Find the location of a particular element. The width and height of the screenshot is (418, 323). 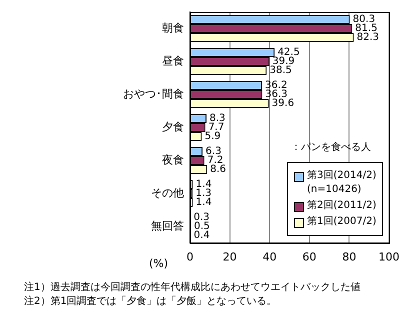

data-label: 1.4 is located at coordinates (204, 202).